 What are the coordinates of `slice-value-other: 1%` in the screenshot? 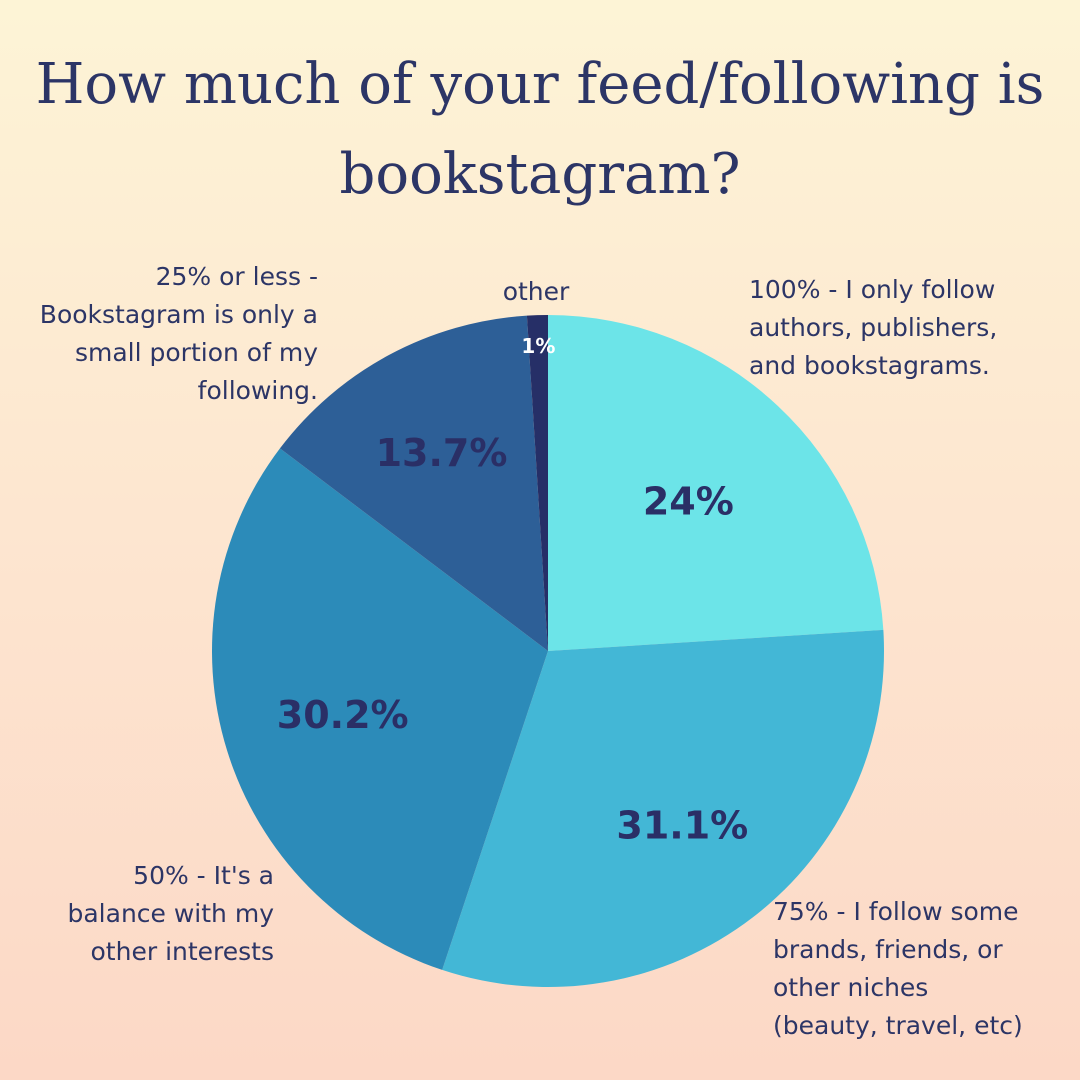 It's located at (538, 346).